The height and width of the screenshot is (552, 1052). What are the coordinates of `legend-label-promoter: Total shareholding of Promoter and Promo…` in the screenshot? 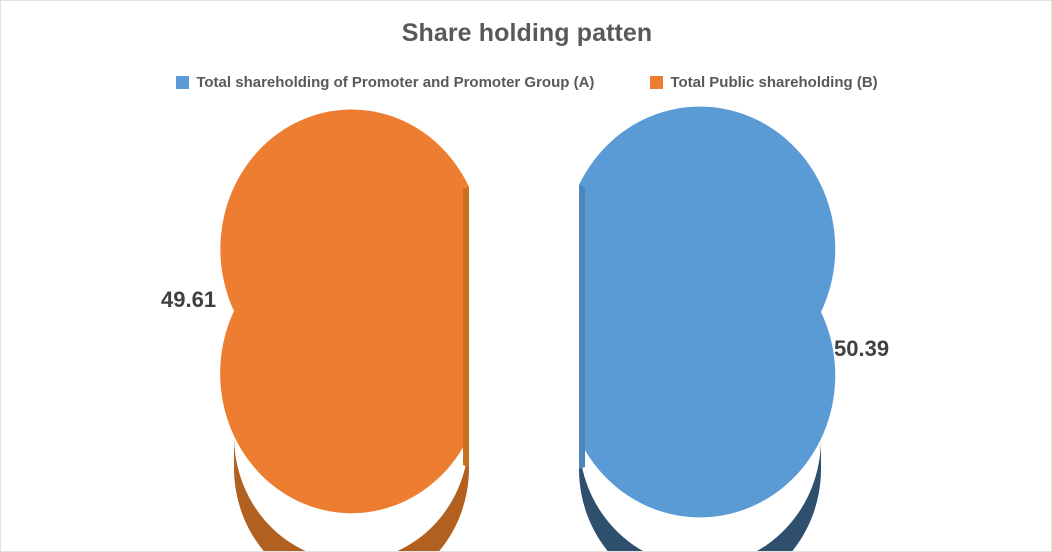 It's located at (395, 82).